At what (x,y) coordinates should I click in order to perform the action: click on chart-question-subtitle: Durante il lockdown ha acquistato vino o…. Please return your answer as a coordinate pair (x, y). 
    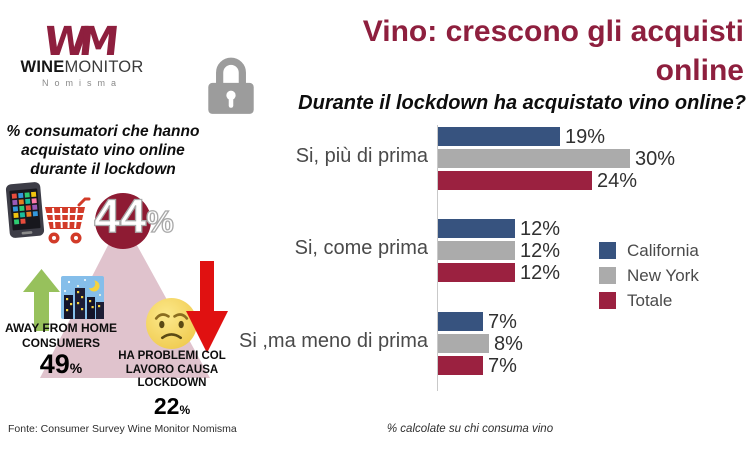
    Looking at the image, I should click on (522, 103).